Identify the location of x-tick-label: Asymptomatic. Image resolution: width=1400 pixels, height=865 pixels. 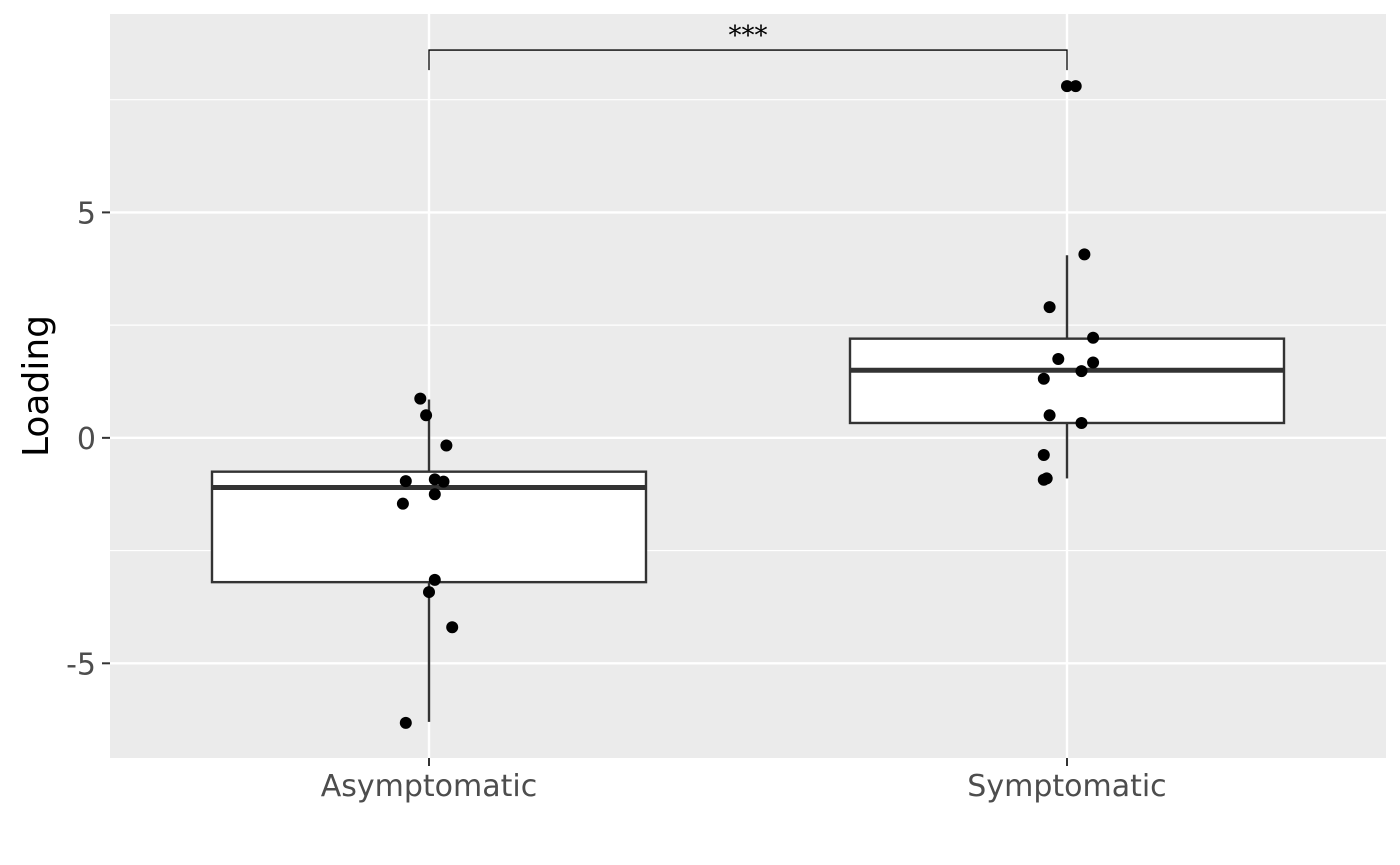
(429, 786).